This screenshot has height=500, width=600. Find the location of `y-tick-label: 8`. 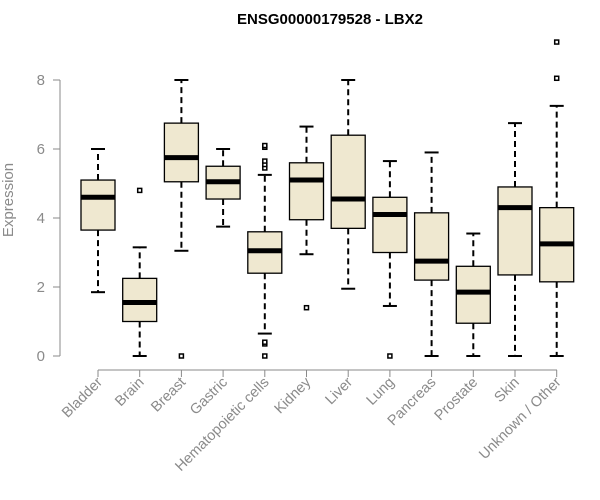

y-tick-label: 8 is located at coordinates (41, 80).